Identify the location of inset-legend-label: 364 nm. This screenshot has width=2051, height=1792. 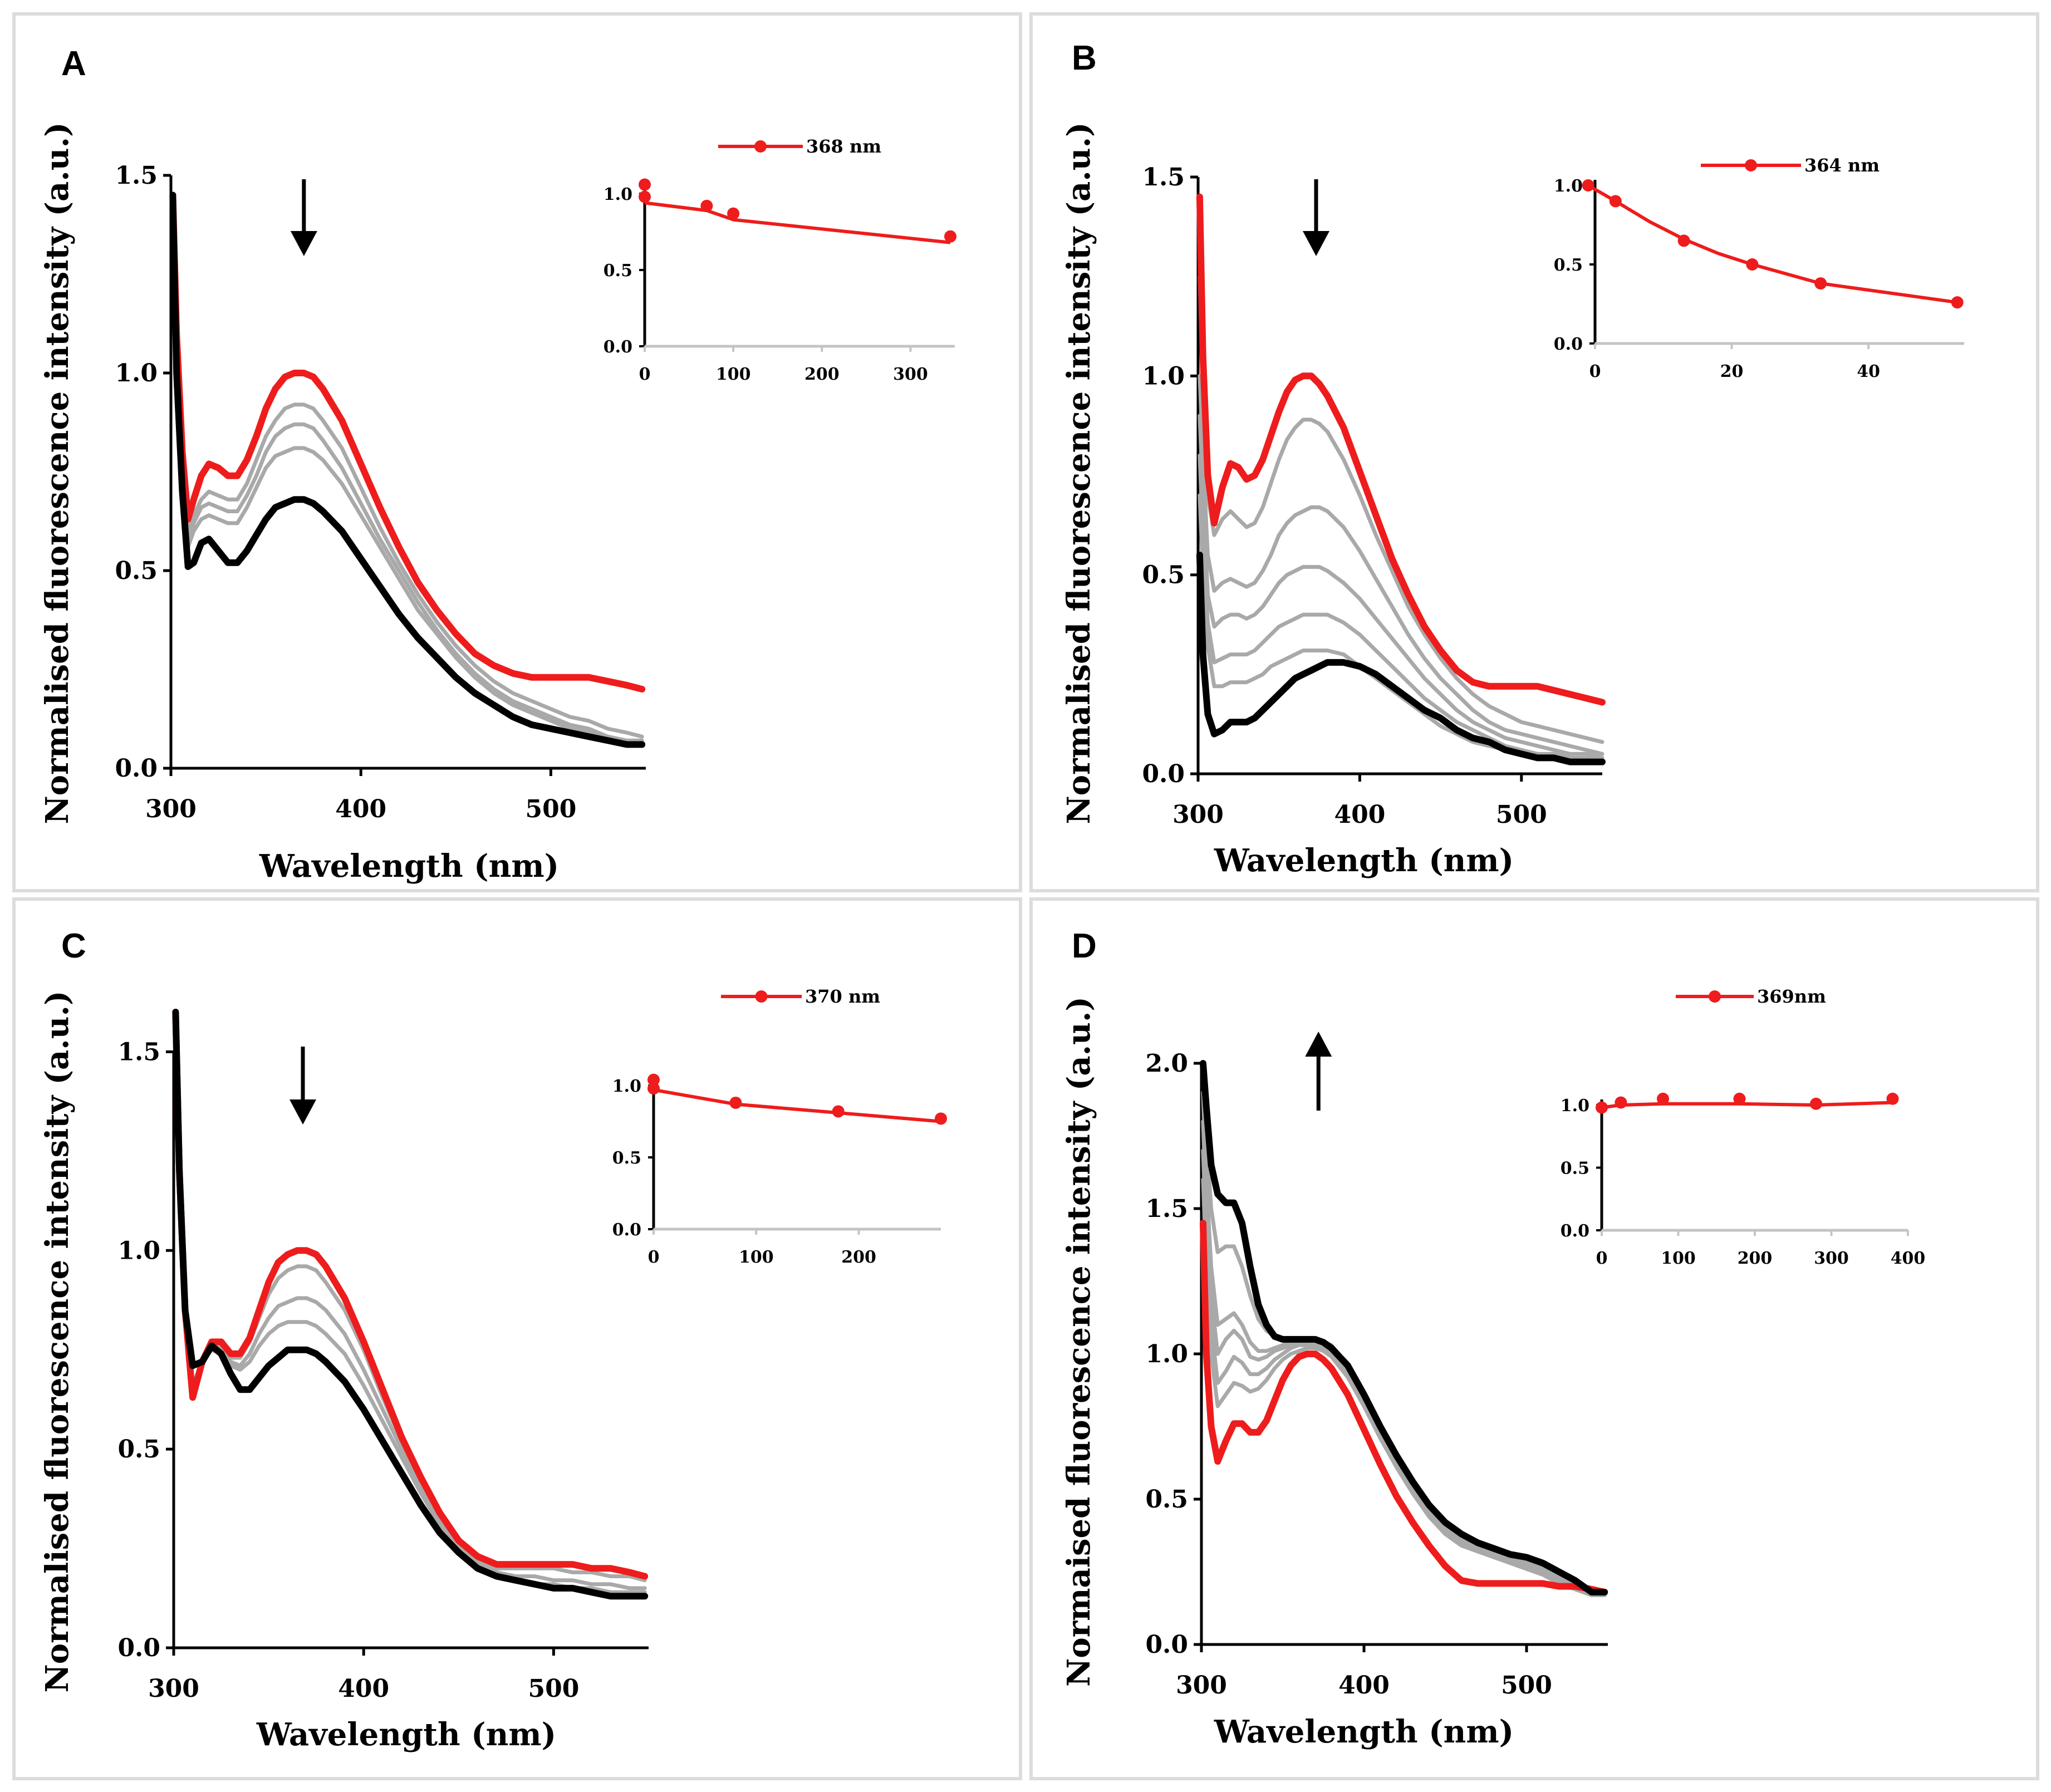
(1842, 166).